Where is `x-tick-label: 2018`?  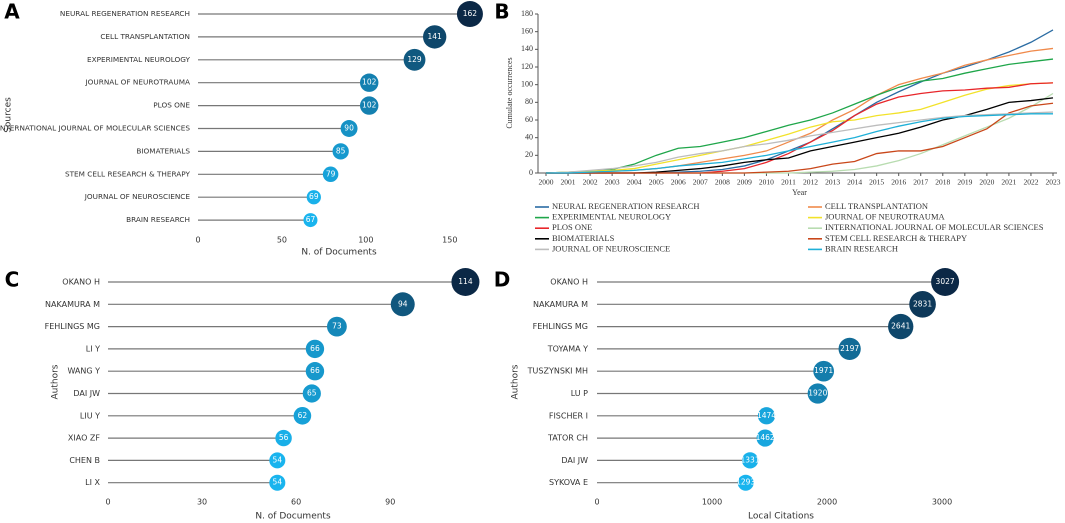 x-tick-label: 2018 is located at coordinates (942, 182).